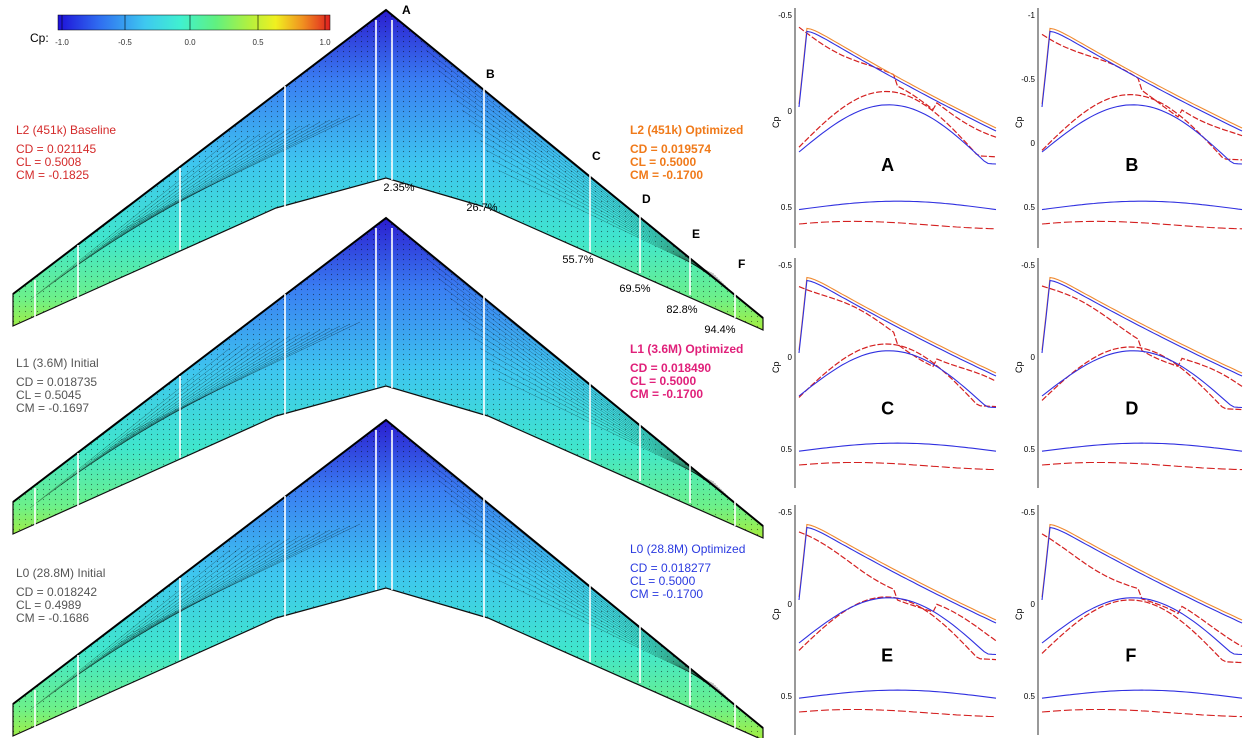 This screenshot has width=1251, height=738. Describe the element at coordinates (688, 549) in the screenshot. I see `case-title: L0 (28.8M) Optimized` at that location.